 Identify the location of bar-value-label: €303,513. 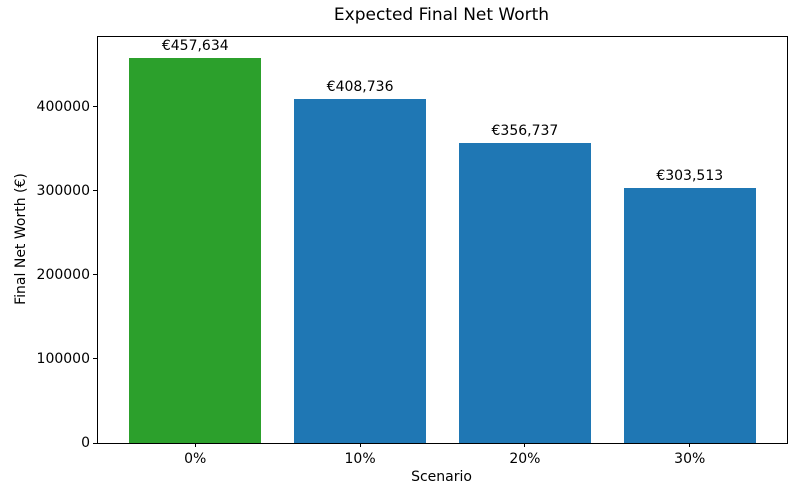
(690, 175).